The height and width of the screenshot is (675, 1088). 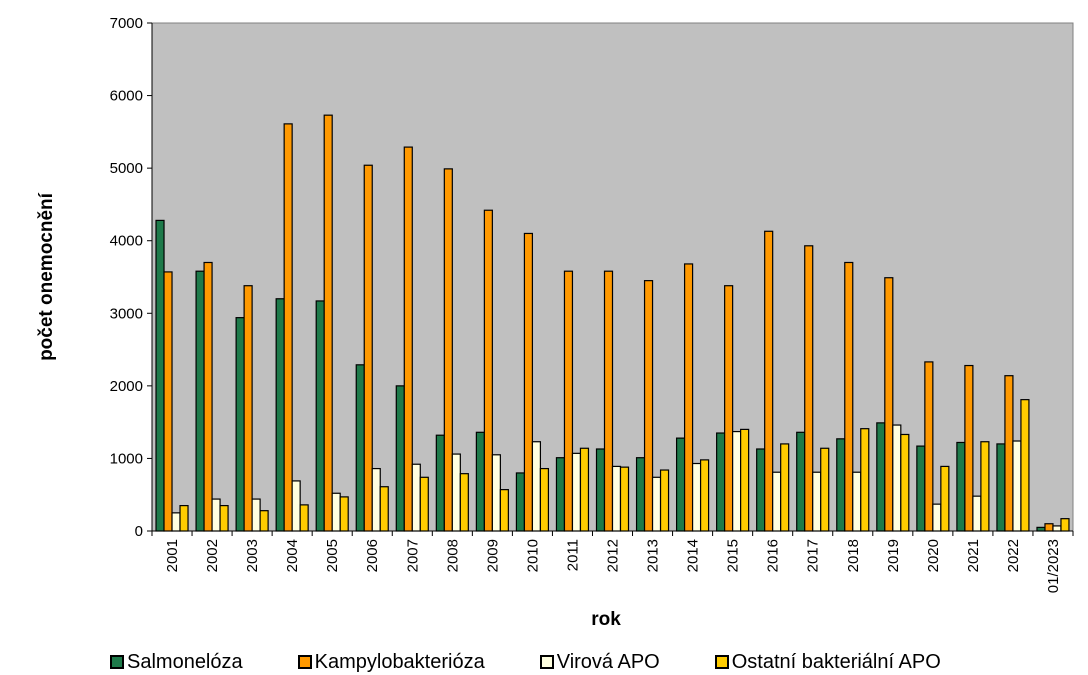 I want to click on bar-1-2006, so click(x=360, y=448).